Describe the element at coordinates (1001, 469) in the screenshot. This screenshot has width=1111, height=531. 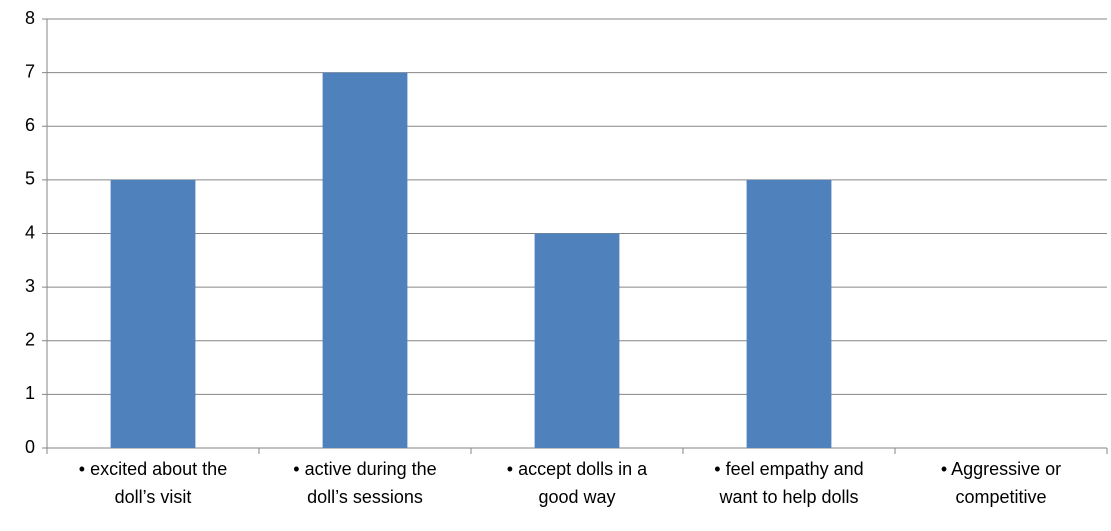
I see `x-tick-label: • Aggressive or` at that location.